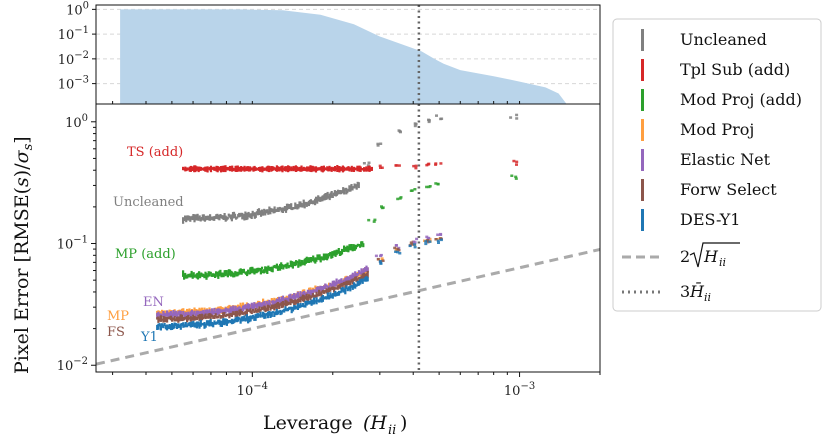 Image resolution: width=830 pixels, height=443 pixels. What do you see at coordinates (706, 160) in the screenshot?
I see `legend-item-en: Elastic Net` at bounding box center [706, 160].